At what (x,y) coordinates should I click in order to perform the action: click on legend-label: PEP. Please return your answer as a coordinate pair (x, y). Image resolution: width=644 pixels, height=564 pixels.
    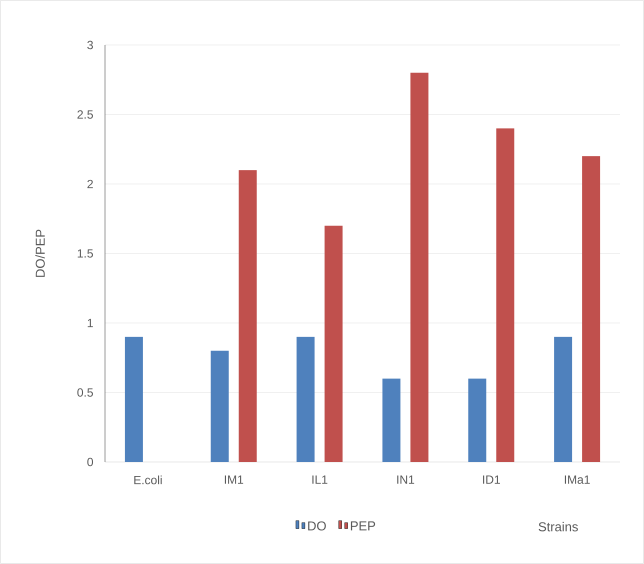
    Looking at the image, I should click on (363, 525).